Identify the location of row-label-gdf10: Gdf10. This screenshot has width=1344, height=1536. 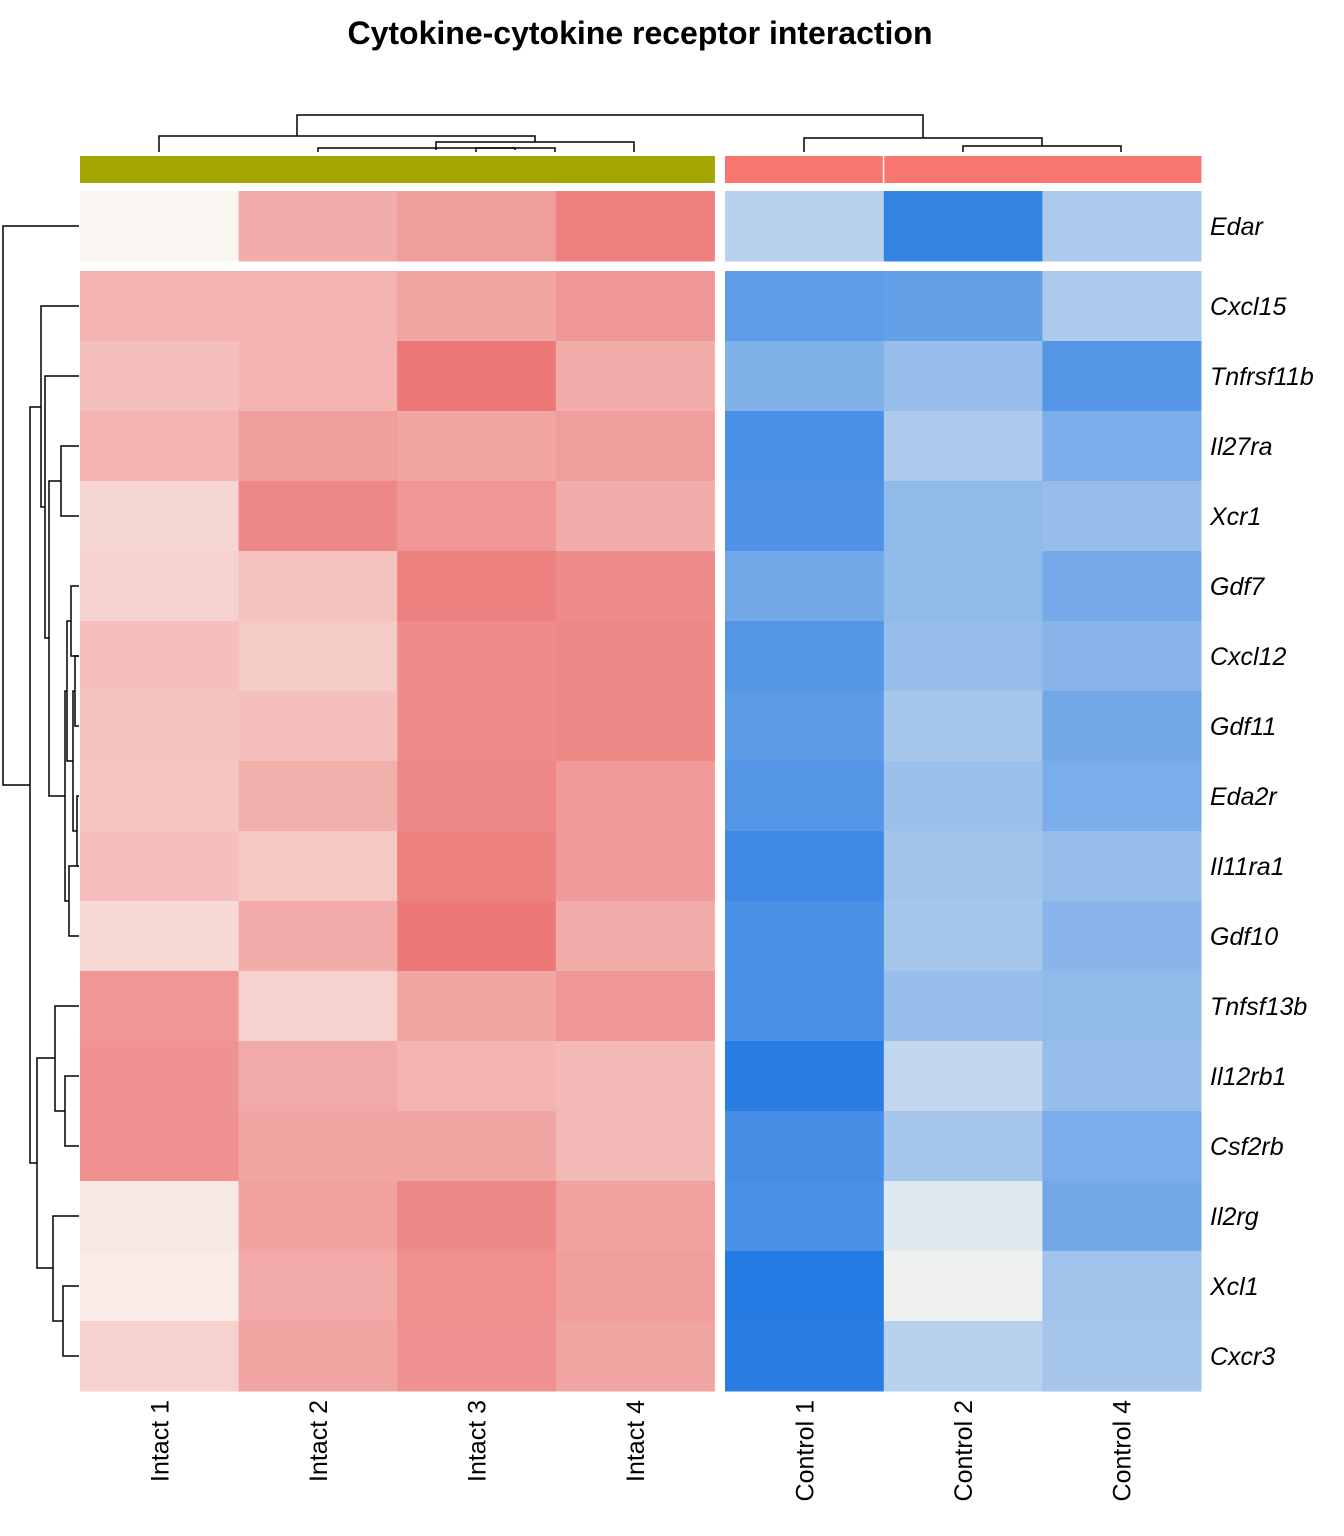
(1244, 937).